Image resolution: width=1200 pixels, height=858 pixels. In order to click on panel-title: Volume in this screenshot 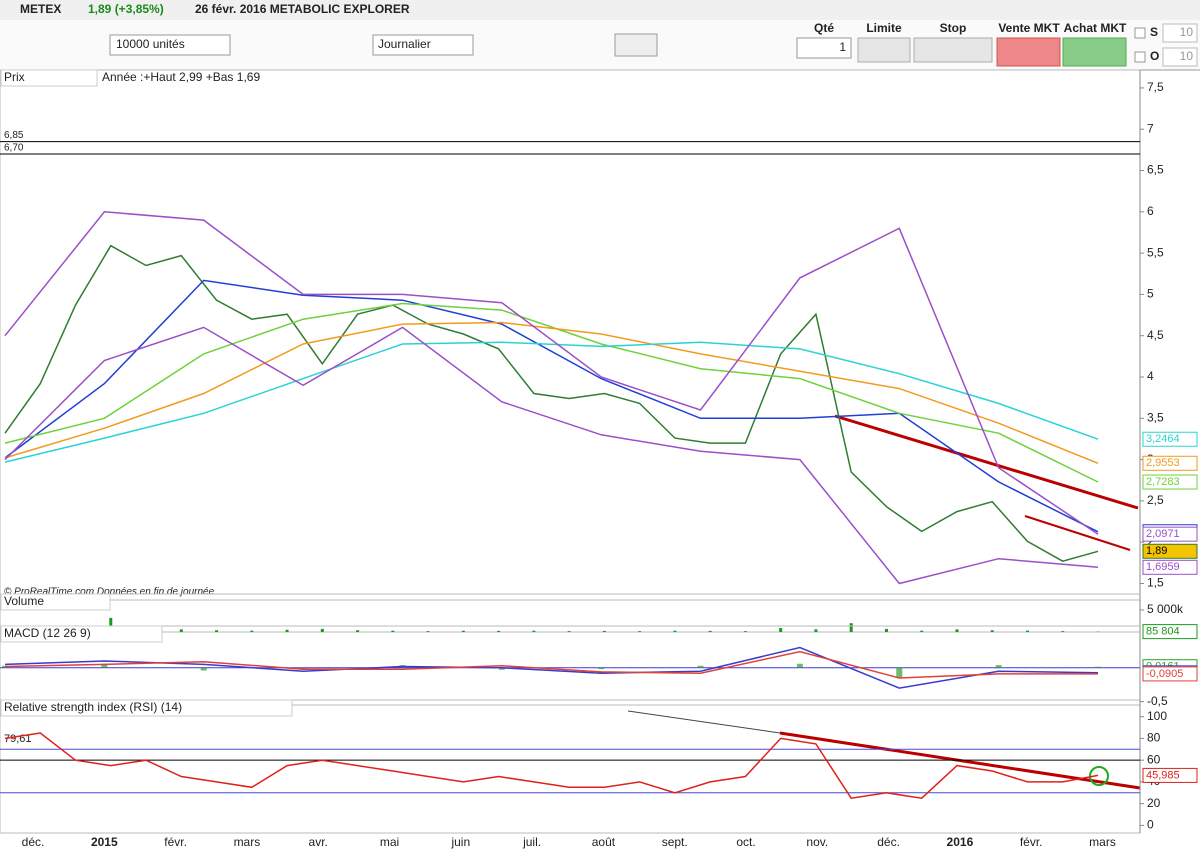, I will do `click(24, 601)`.